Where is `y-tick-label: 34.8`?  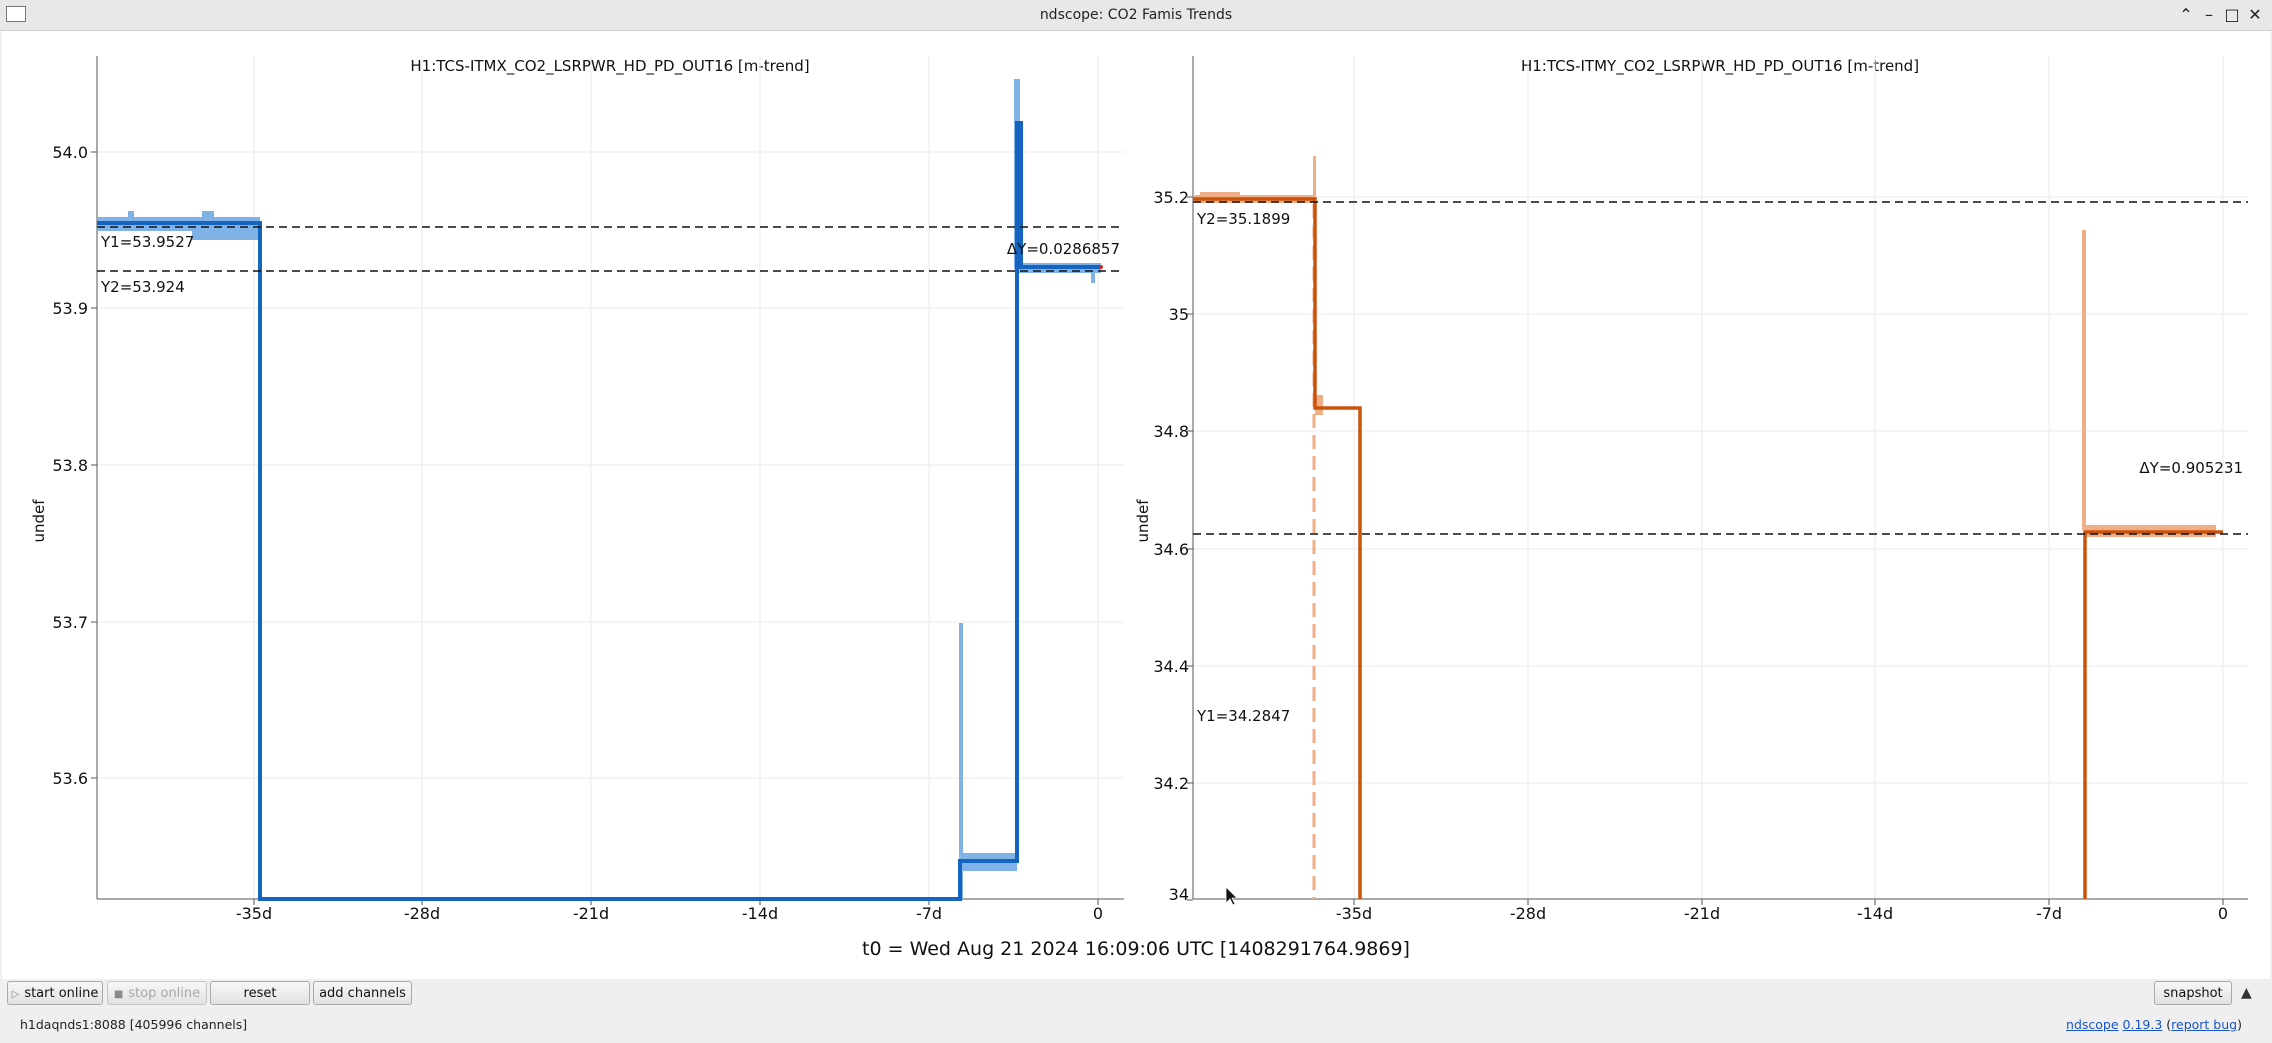
y-tick-label: 34.8 is located at coordinates (1171, 431).